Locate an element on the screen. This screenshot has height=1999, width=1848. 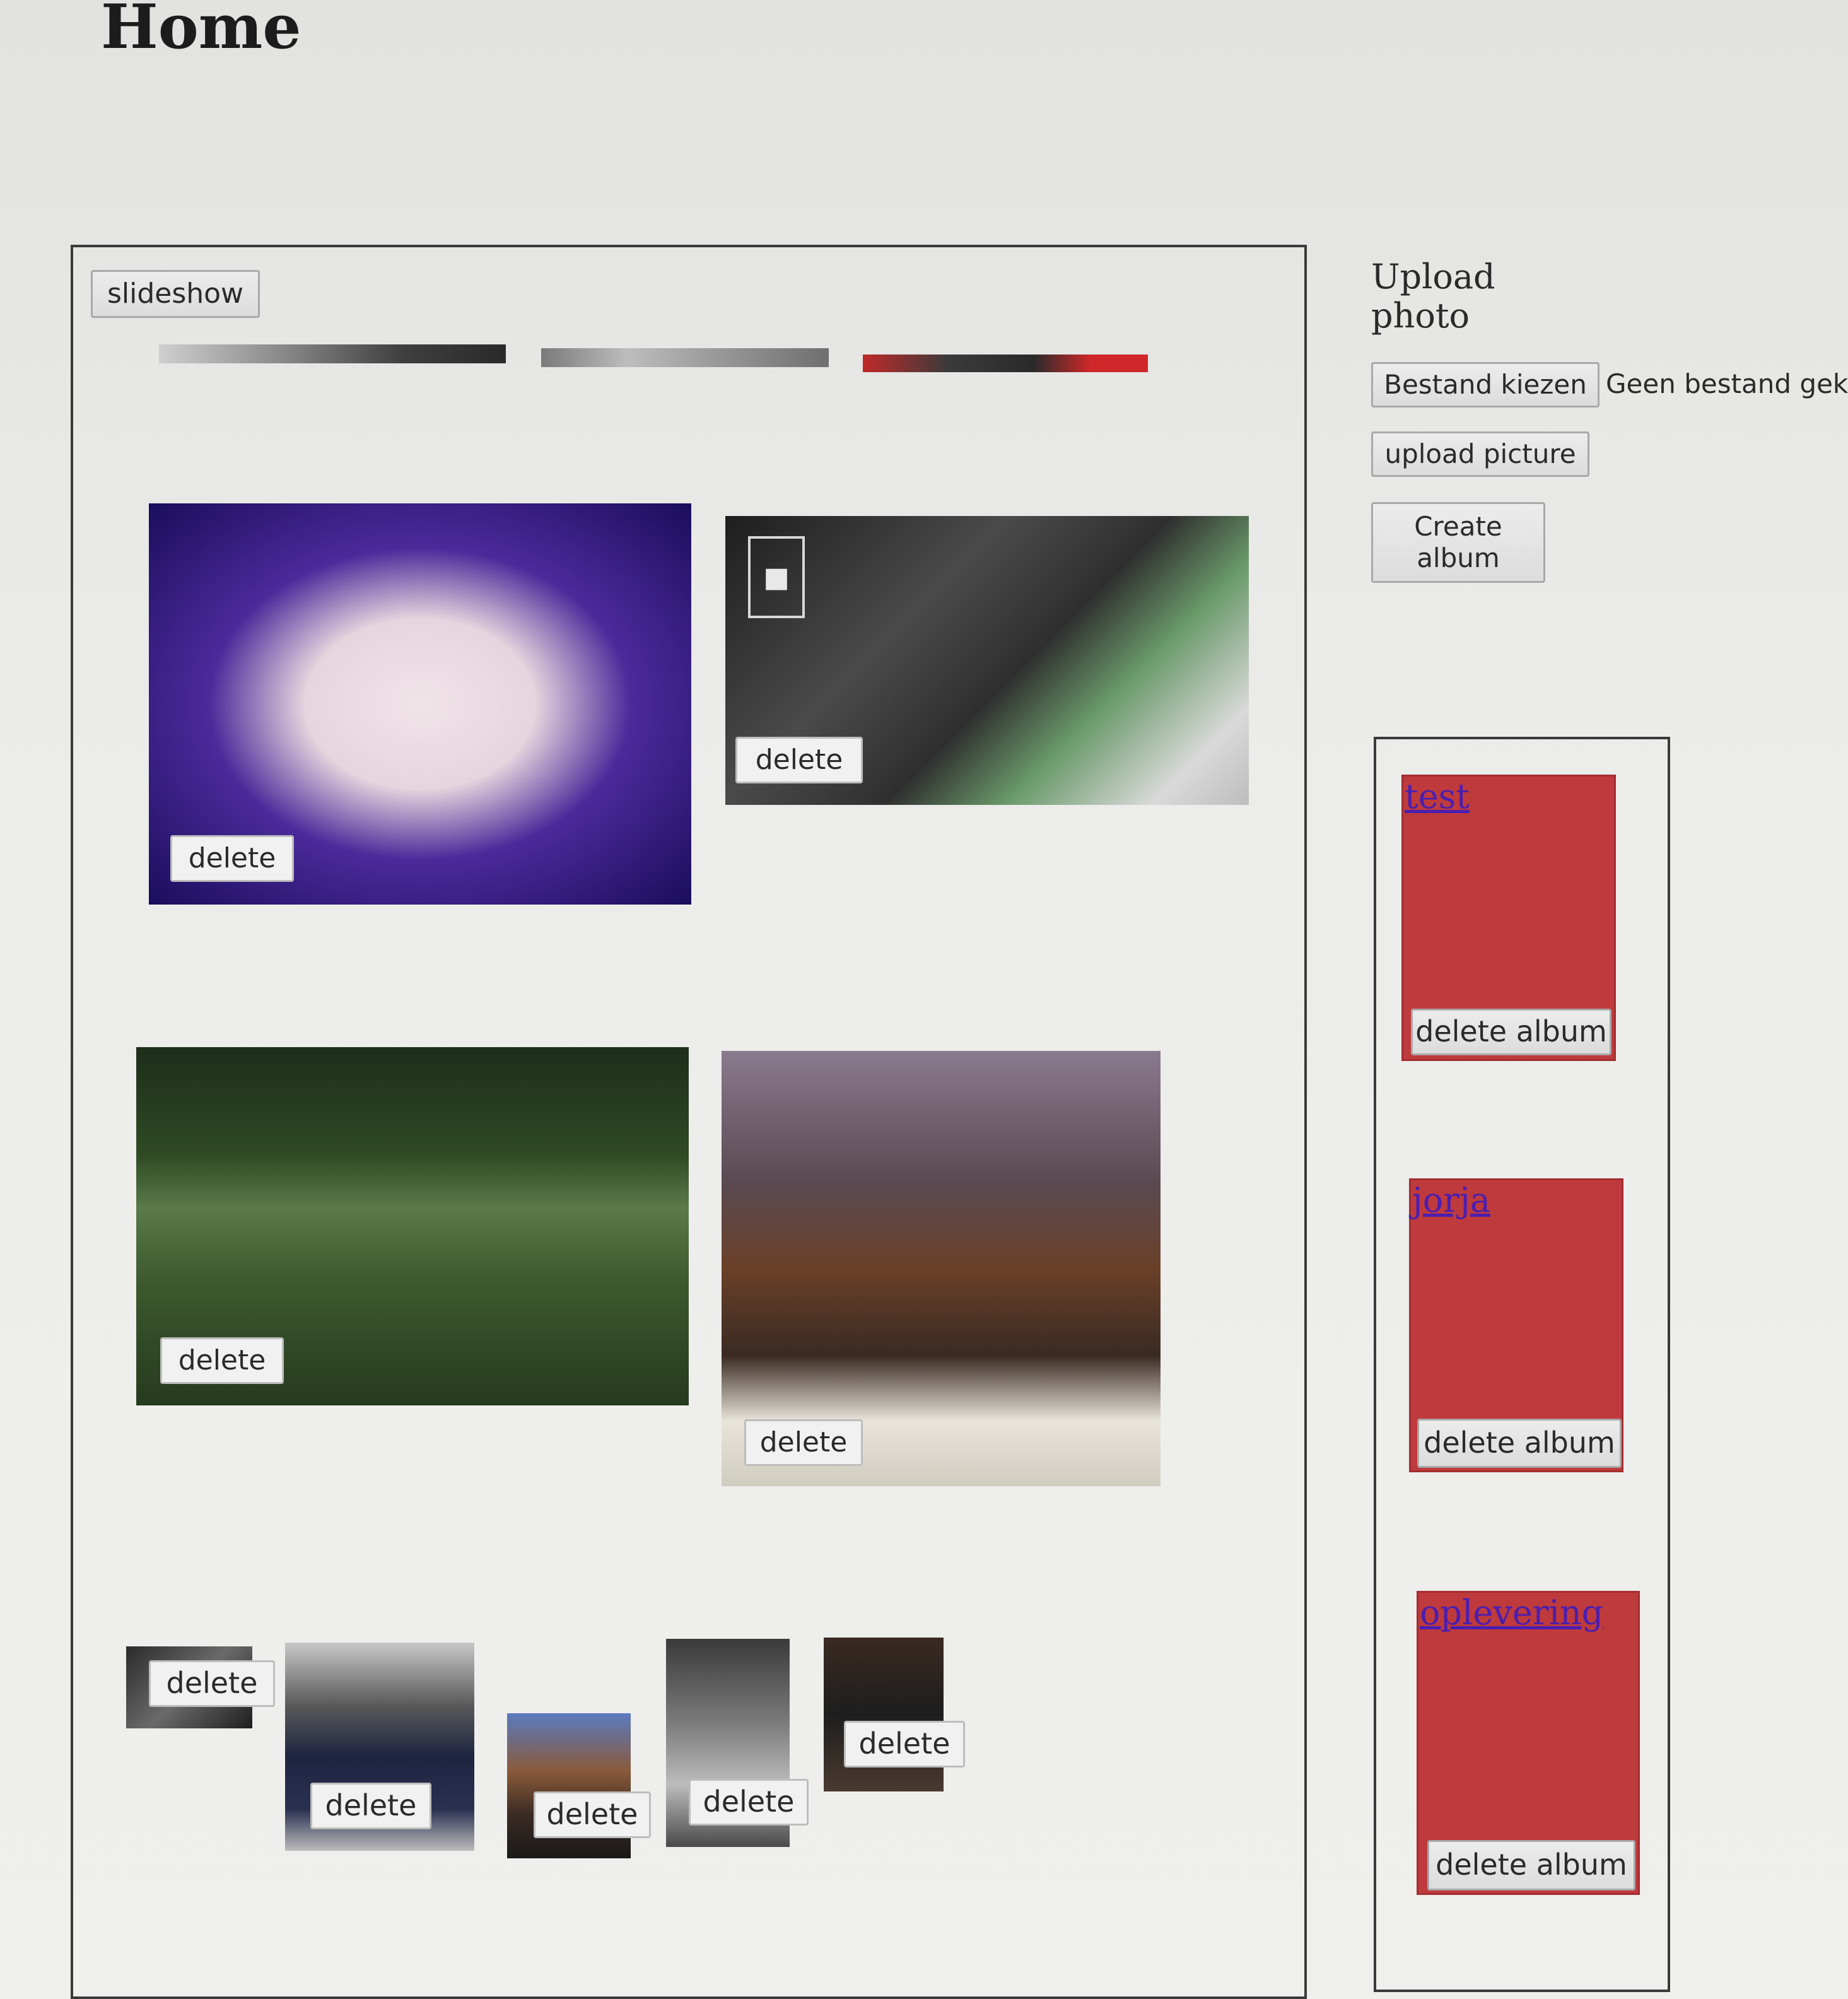
album-link-test: test is located at coordinates (1437, 796).